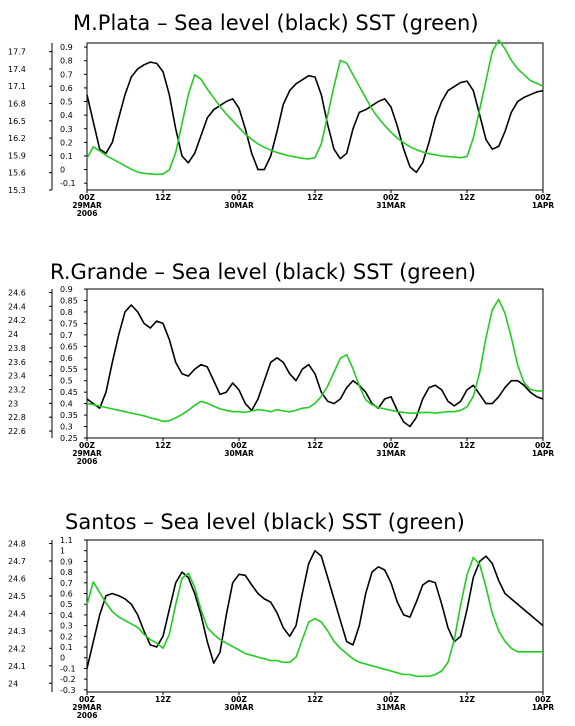 The image size is (575, 726). Describe the element at coordinates (276, 23) in the screenshot. I see `panel-title: M.Plata – Sea level (black) SST (green)` at that location.